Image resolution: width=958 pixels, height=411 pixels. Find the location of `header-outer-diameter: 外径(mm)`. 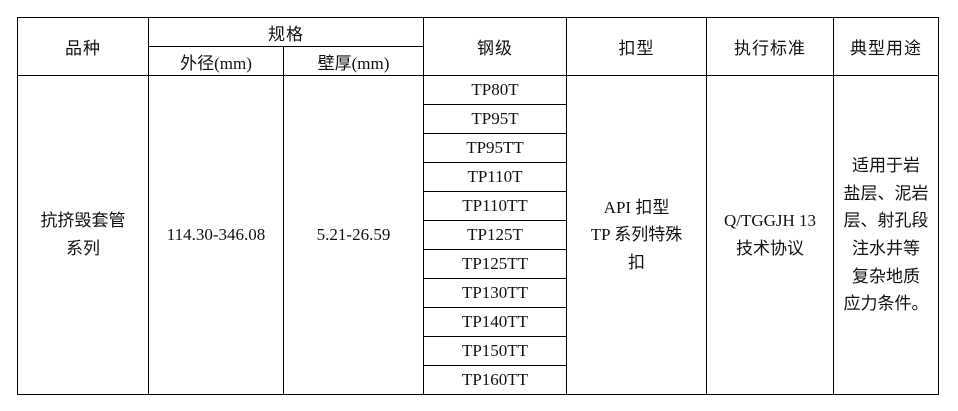

header-outer-diameter: 外径(mm) is located at coordinates (216, 61).